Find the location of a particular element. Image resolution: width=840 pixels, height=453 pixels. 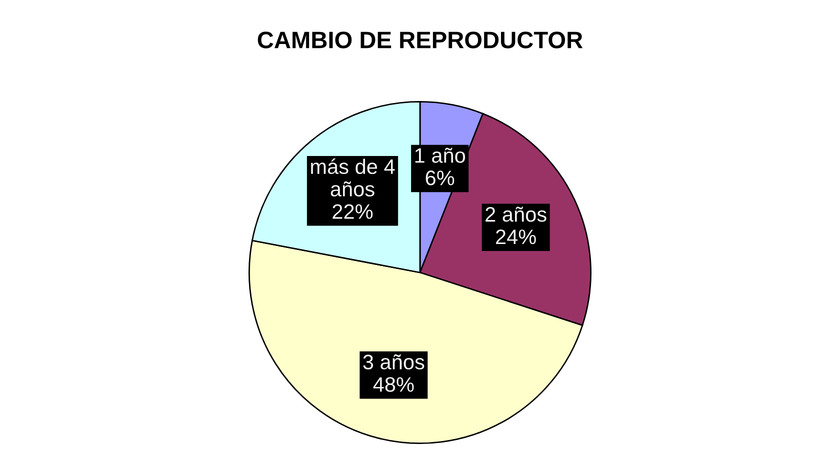

slice-label: 3 años is located at coordinates (393, 362).